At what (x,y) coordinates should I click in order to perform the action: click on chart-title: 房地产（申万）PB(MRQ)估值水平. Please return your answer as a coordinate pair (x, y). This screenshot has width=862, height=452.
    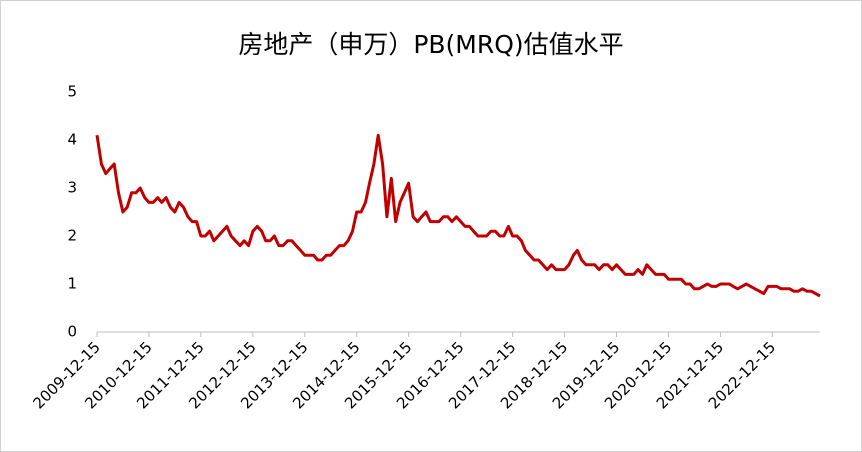
    Looking at the image, I should click on (430, 44).